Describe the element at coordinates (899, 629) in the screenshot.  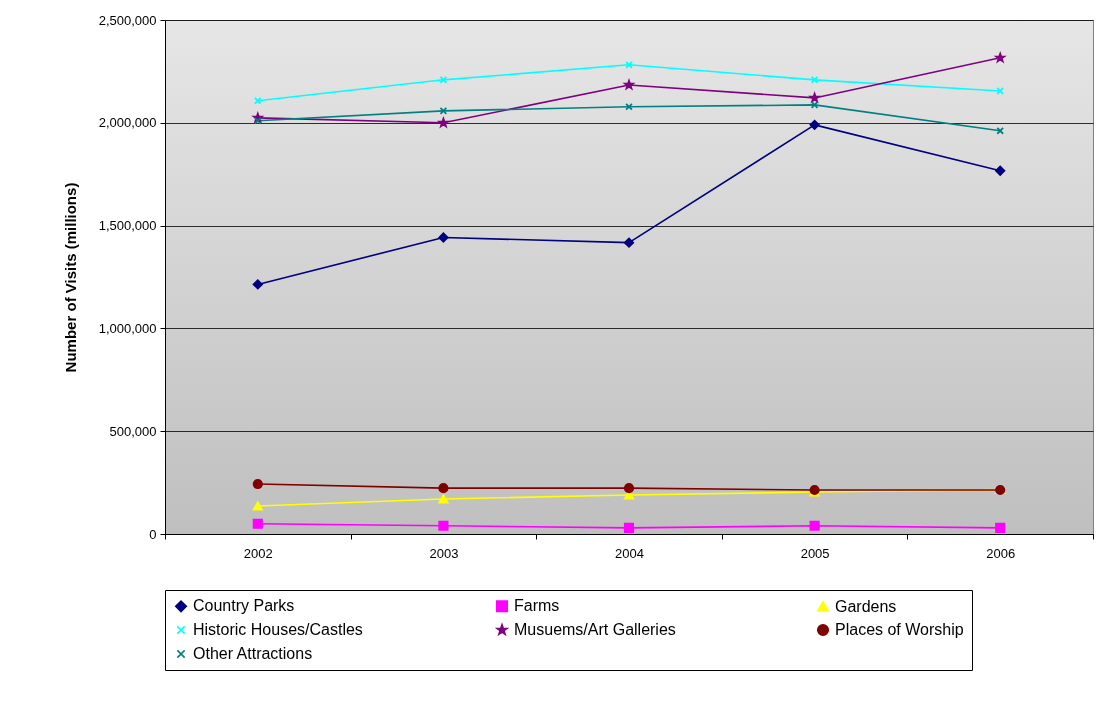
I see `legend-label: Places of Worship` at that location.